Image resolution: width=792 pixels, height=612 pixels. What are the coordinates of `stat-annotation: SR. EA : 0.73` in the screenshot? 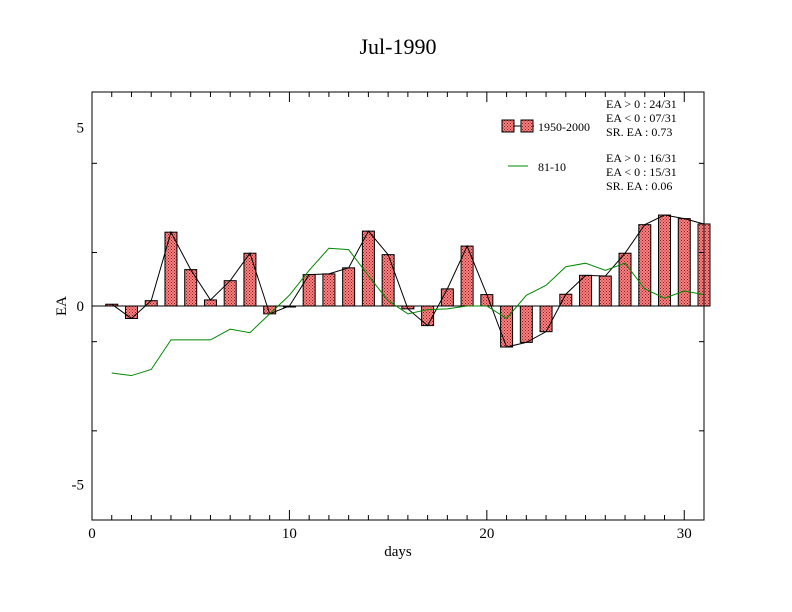 It's located at (639, 132).